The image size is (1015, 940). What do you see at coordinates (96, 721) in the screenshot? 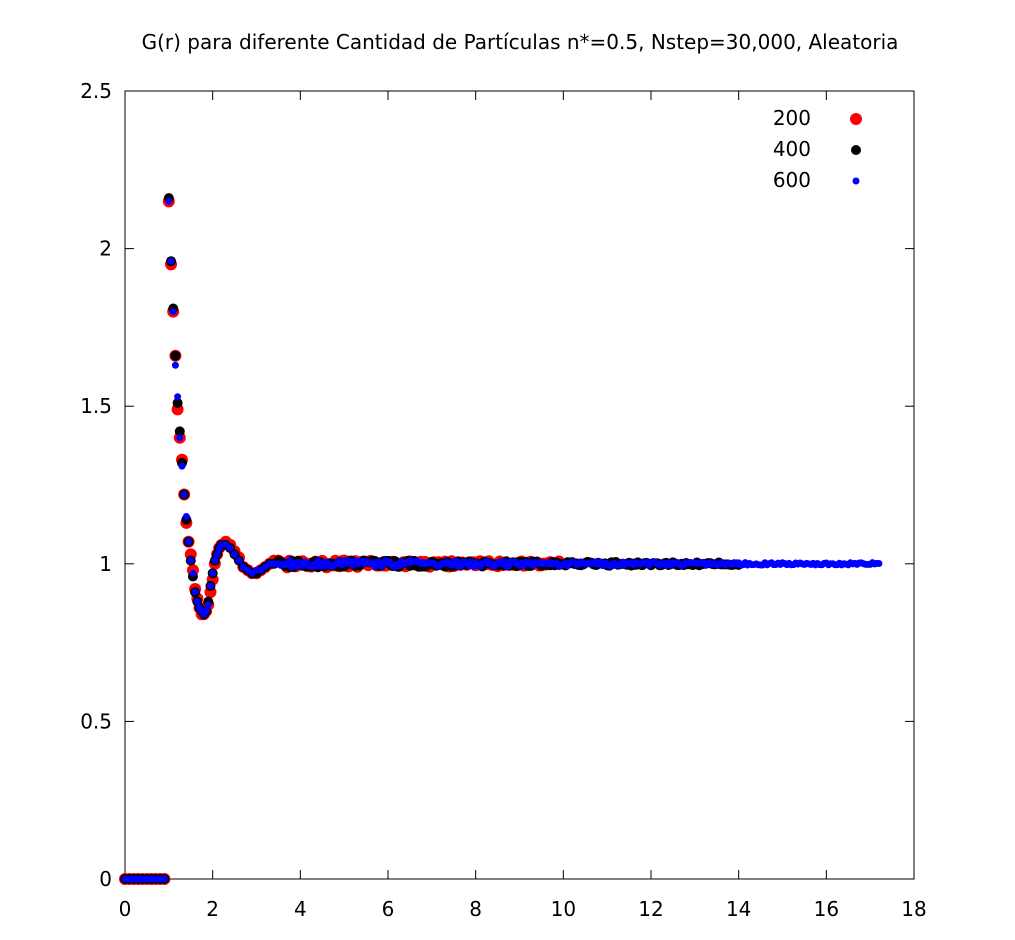
I see `y-tick-label: 0.5` at bounding box center [96, 721].